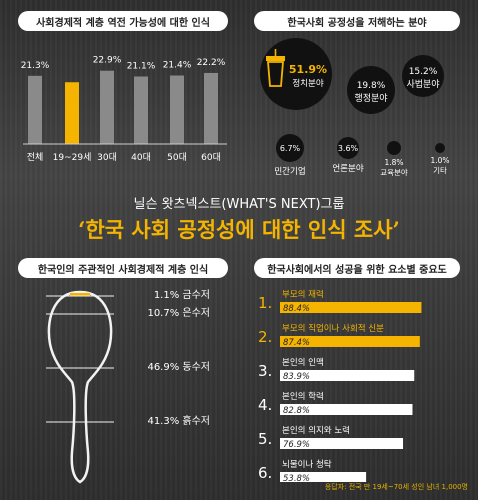 This screenshot has width=478, height=500. Describe the element at coordinates (35, 157) in the screenshot. I see `category-label: 전체` at that location.